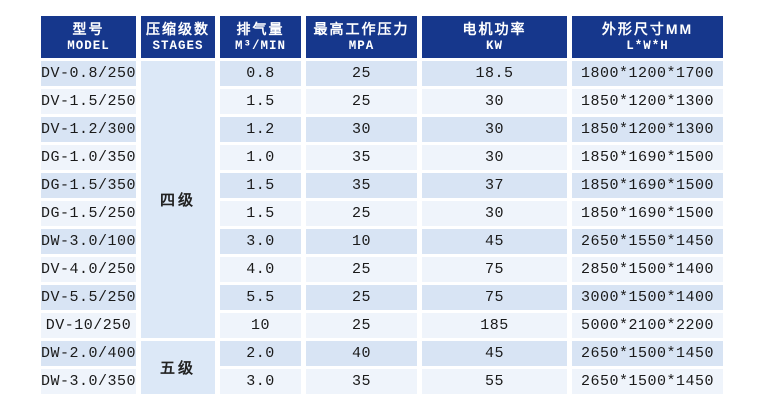 This screenshot has width=773, height=410. Describe the element at coordinates (261, 157) in the screenshot. I see `cell-displacement: 1.0` at that location.